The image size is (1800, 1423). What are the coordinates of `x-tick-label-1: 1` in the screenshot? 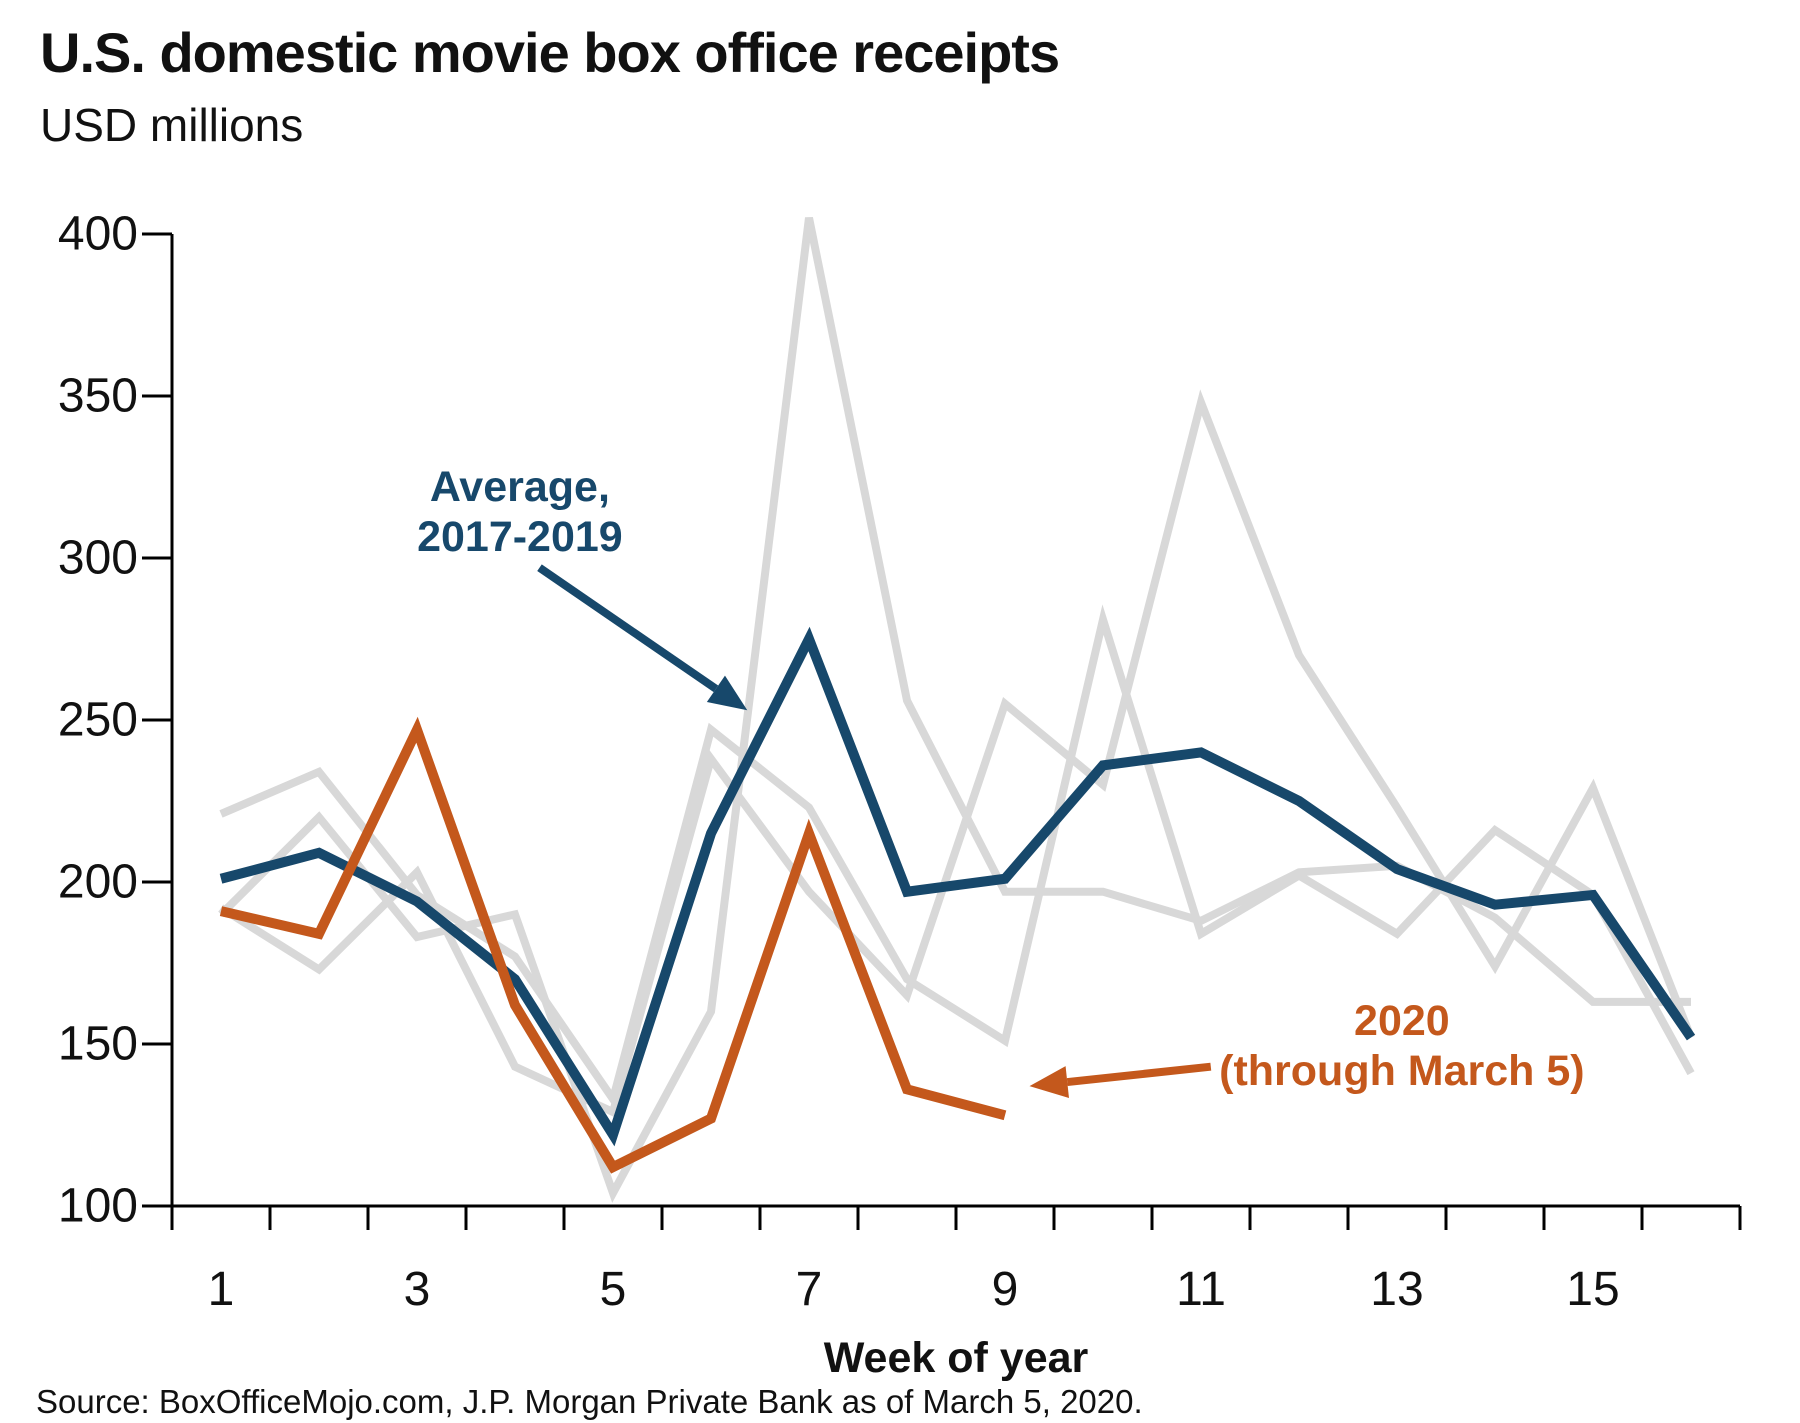 It's located at (221, 1289).